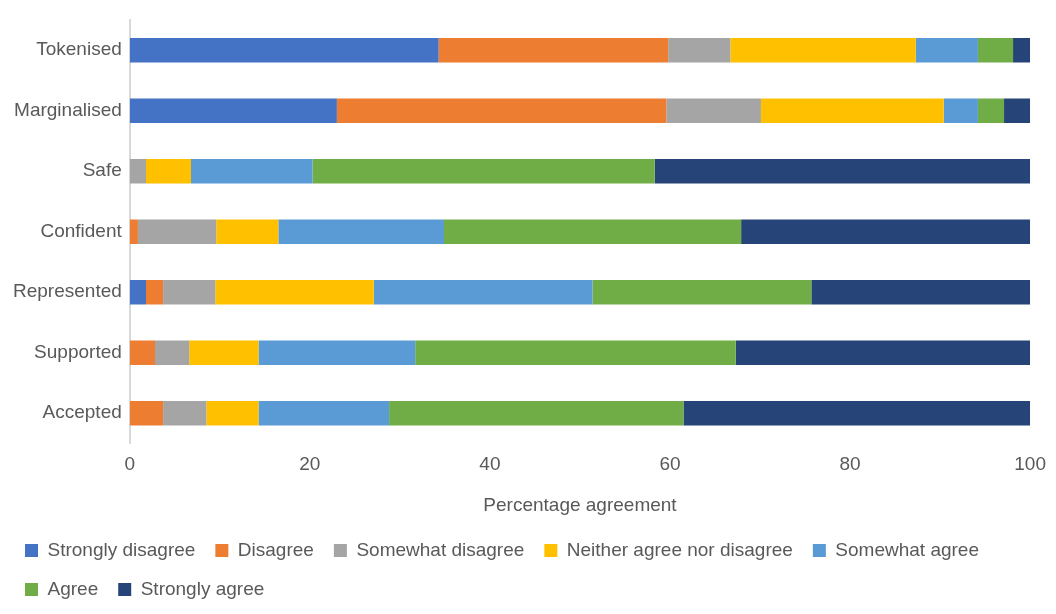 The image size is (1056, 614). Describe the element at coordinates (79, 49) in the screenshot. I see `y-tick-label: Tokenised` at that location.